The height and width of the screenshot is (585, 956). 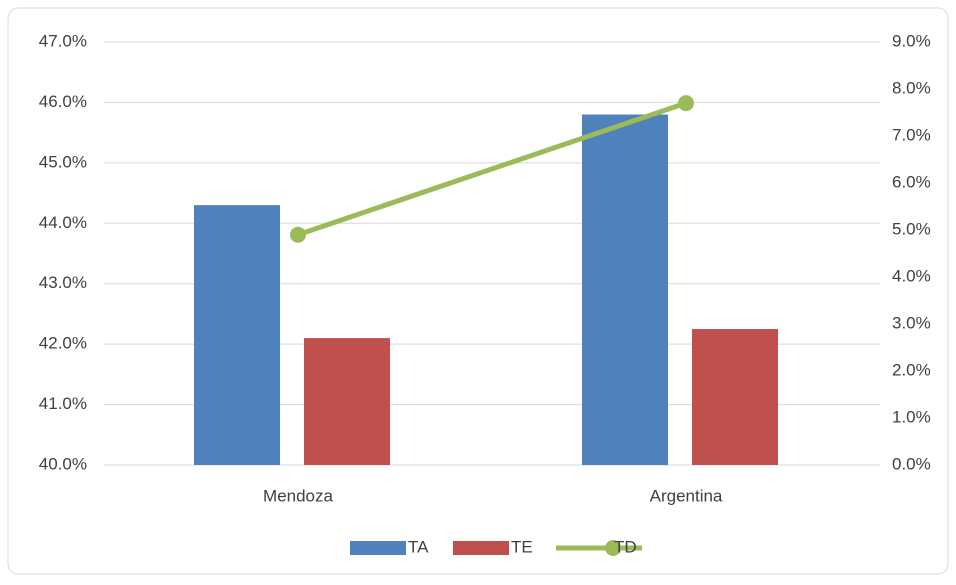 What do you see at coordinates (686, 495) in the screenshot?
I see `x-tick-label: Argentina` at bounding box center [686, 495].